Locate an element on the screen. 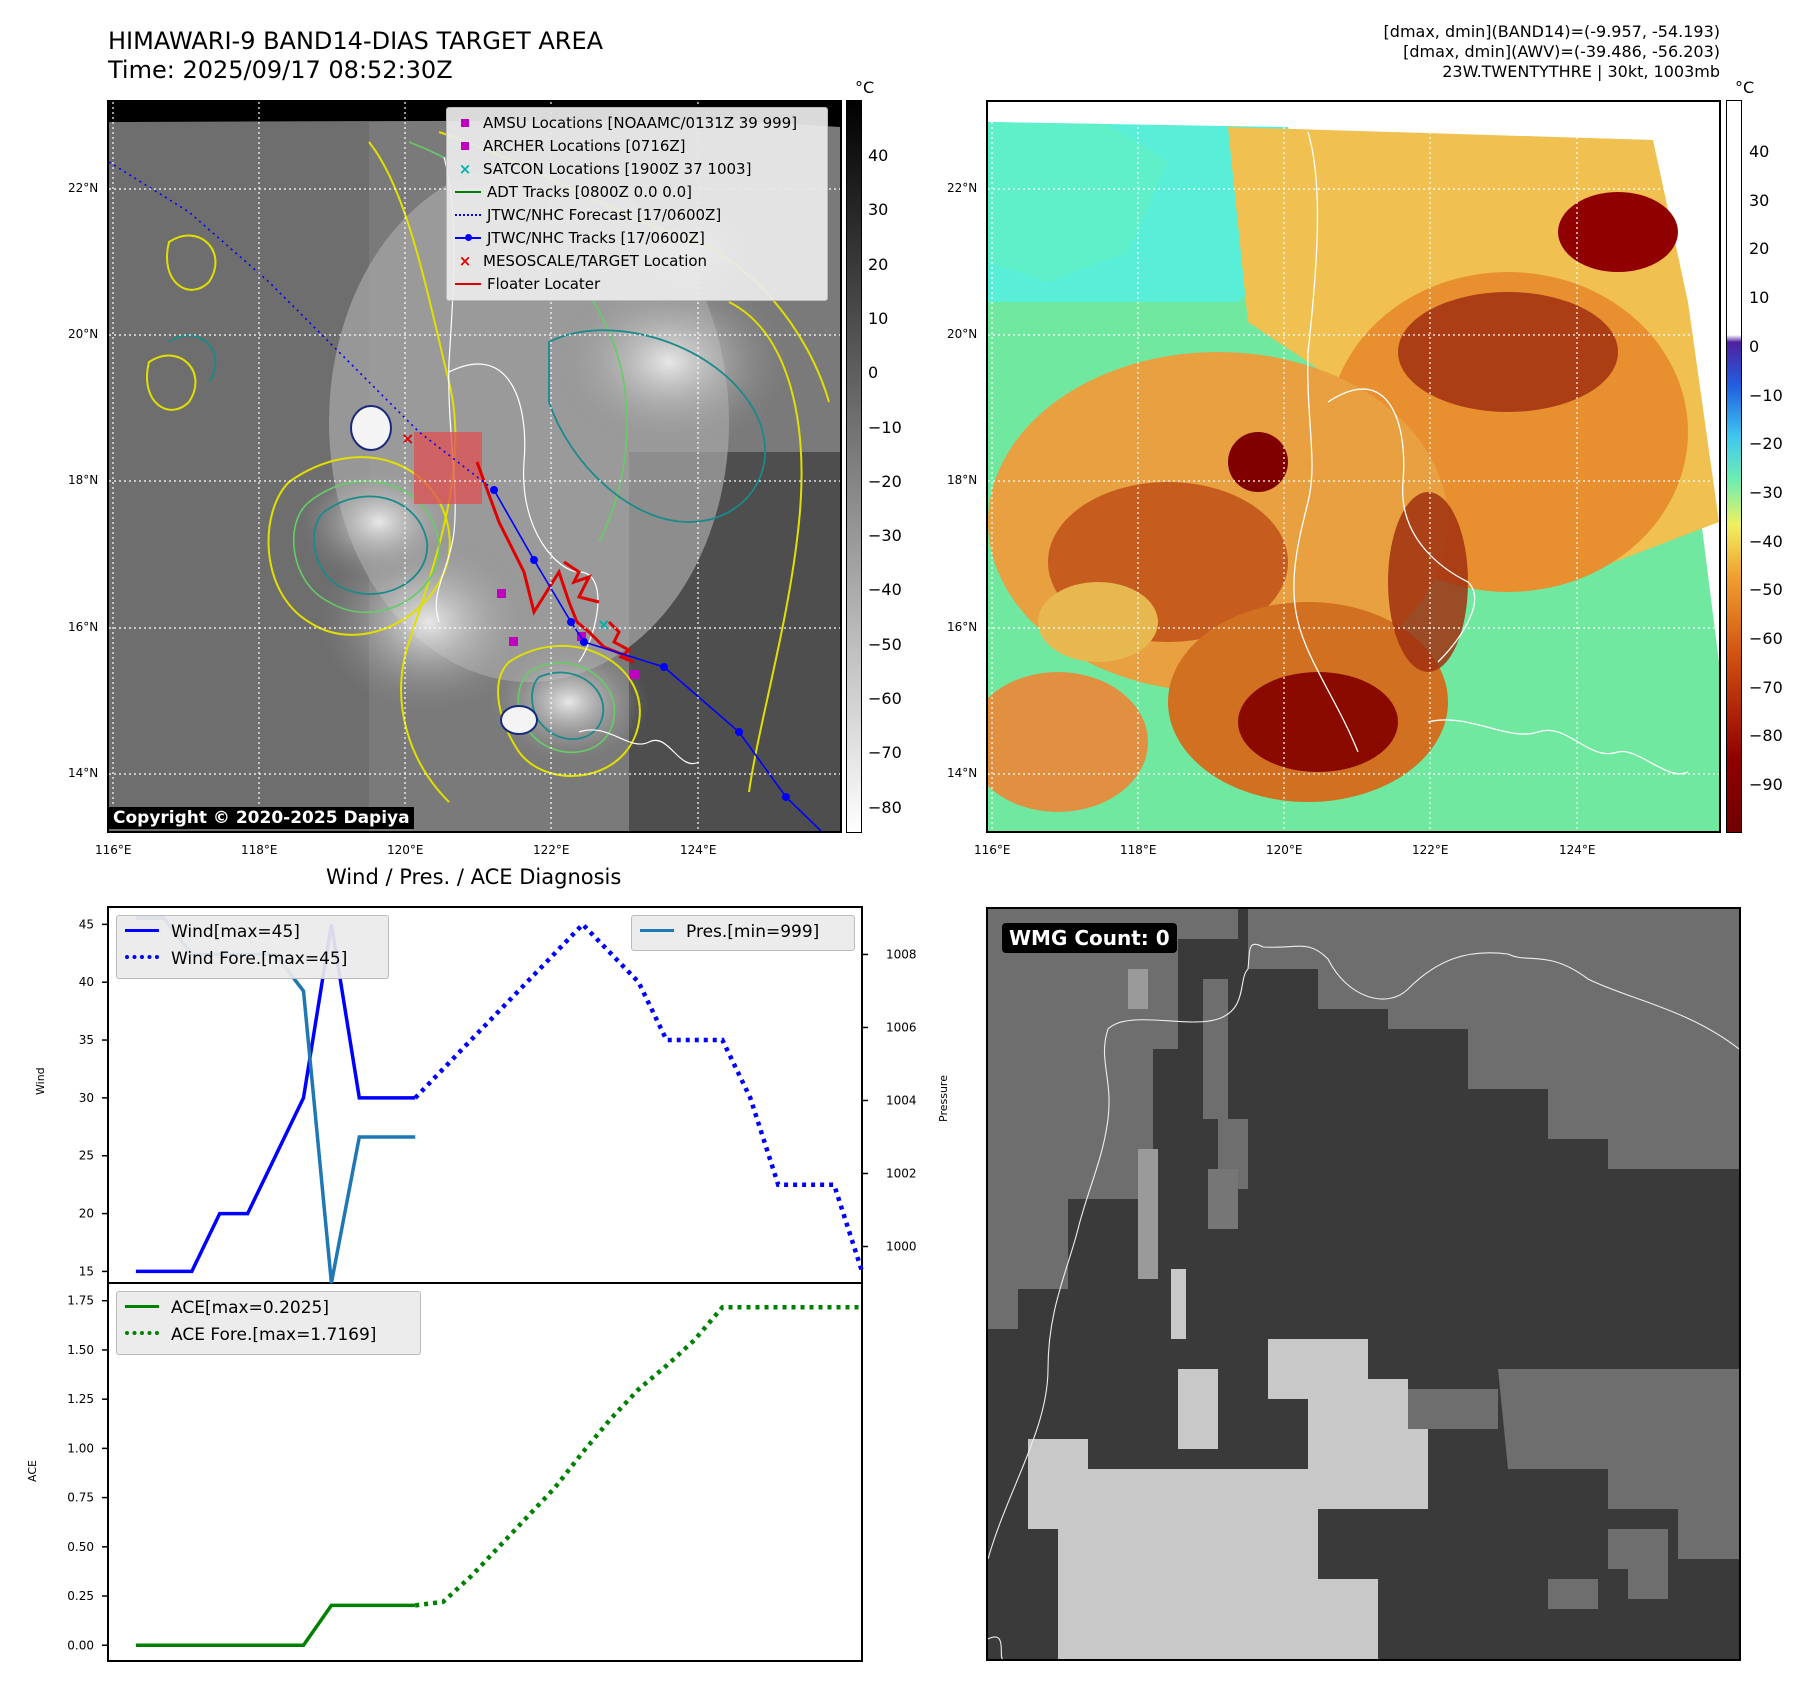 This screenshot has width=1801, height=1690. legend-wind: Wind[max=45] is located at coordinates (212, 932).